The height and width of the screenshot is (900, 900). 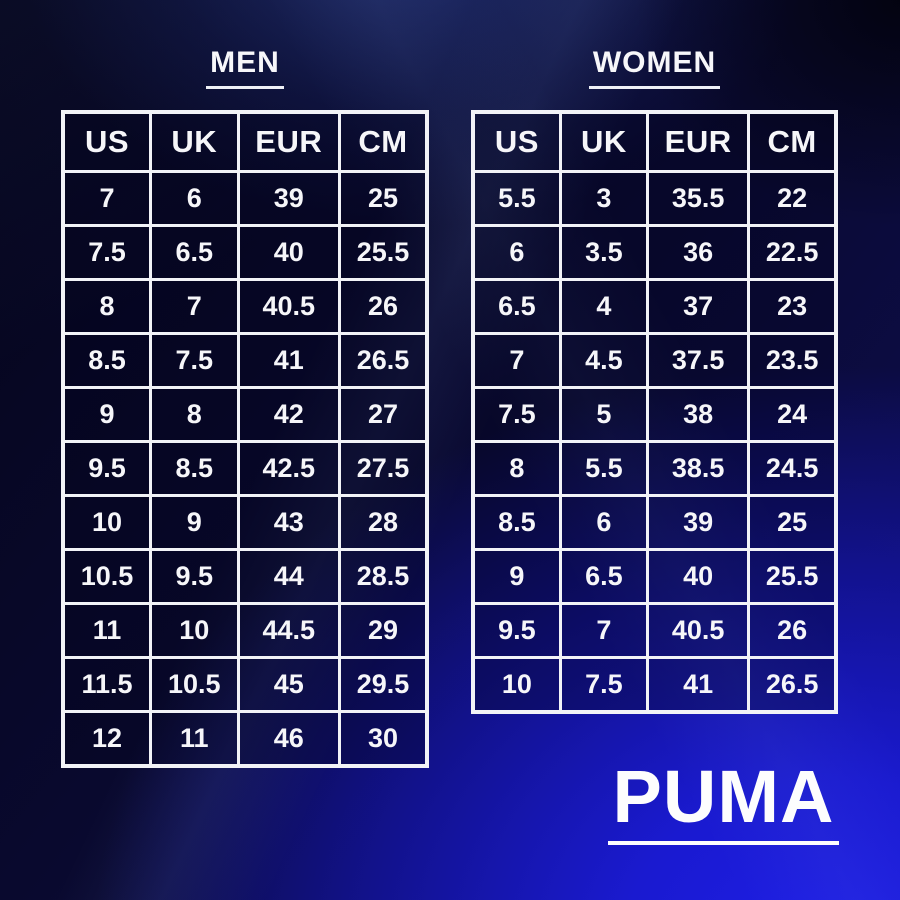 I want to click on size-cell: 44.5, so click(x=288, y=630).